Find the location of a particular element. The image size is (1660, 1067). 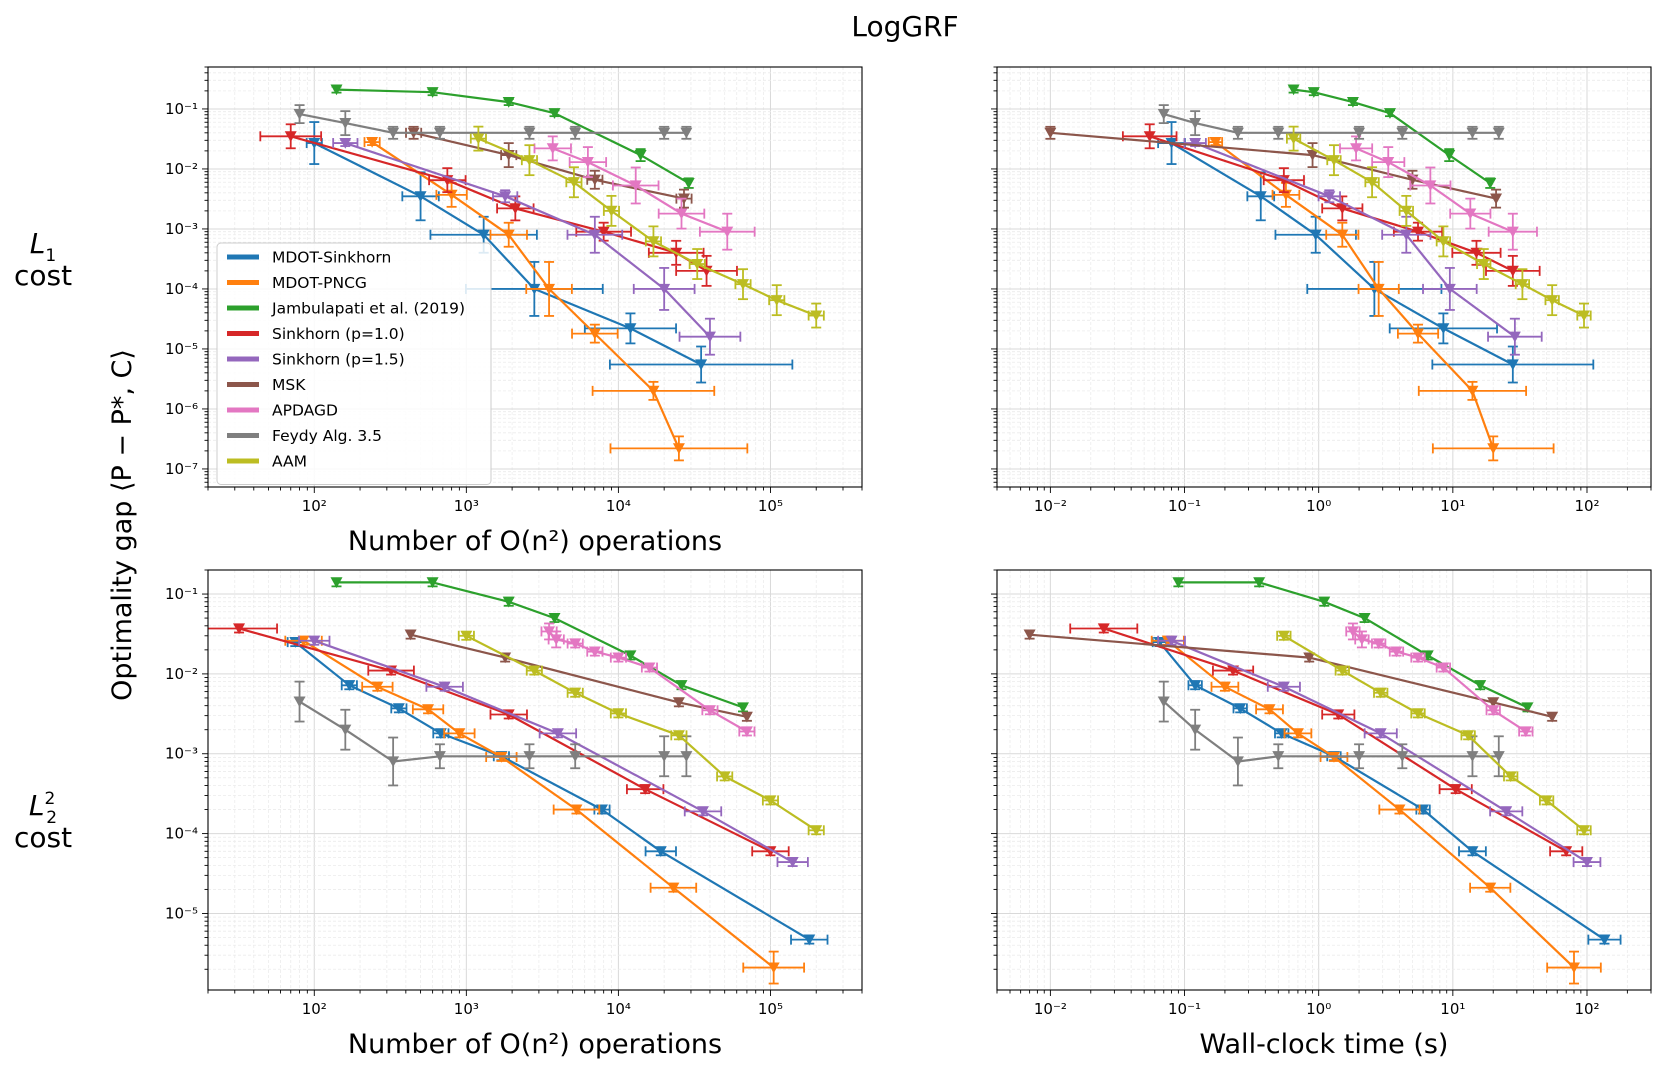

legend-label: AAM is located at coordinates (289, 462).